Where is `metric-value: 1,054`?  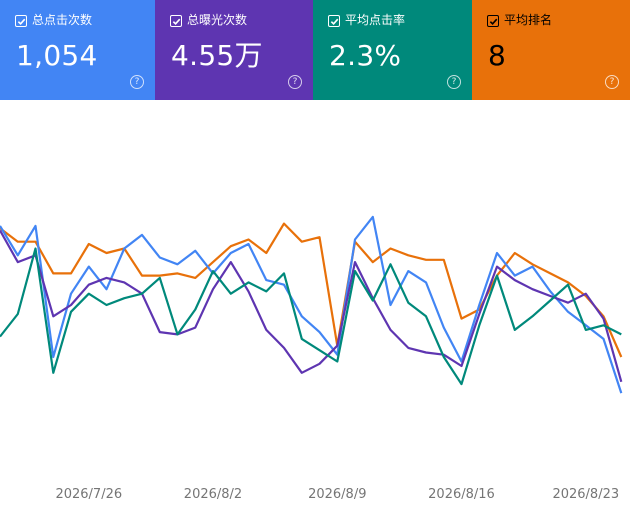
metric-value: 1,054 is located at coordinates (57, 55).